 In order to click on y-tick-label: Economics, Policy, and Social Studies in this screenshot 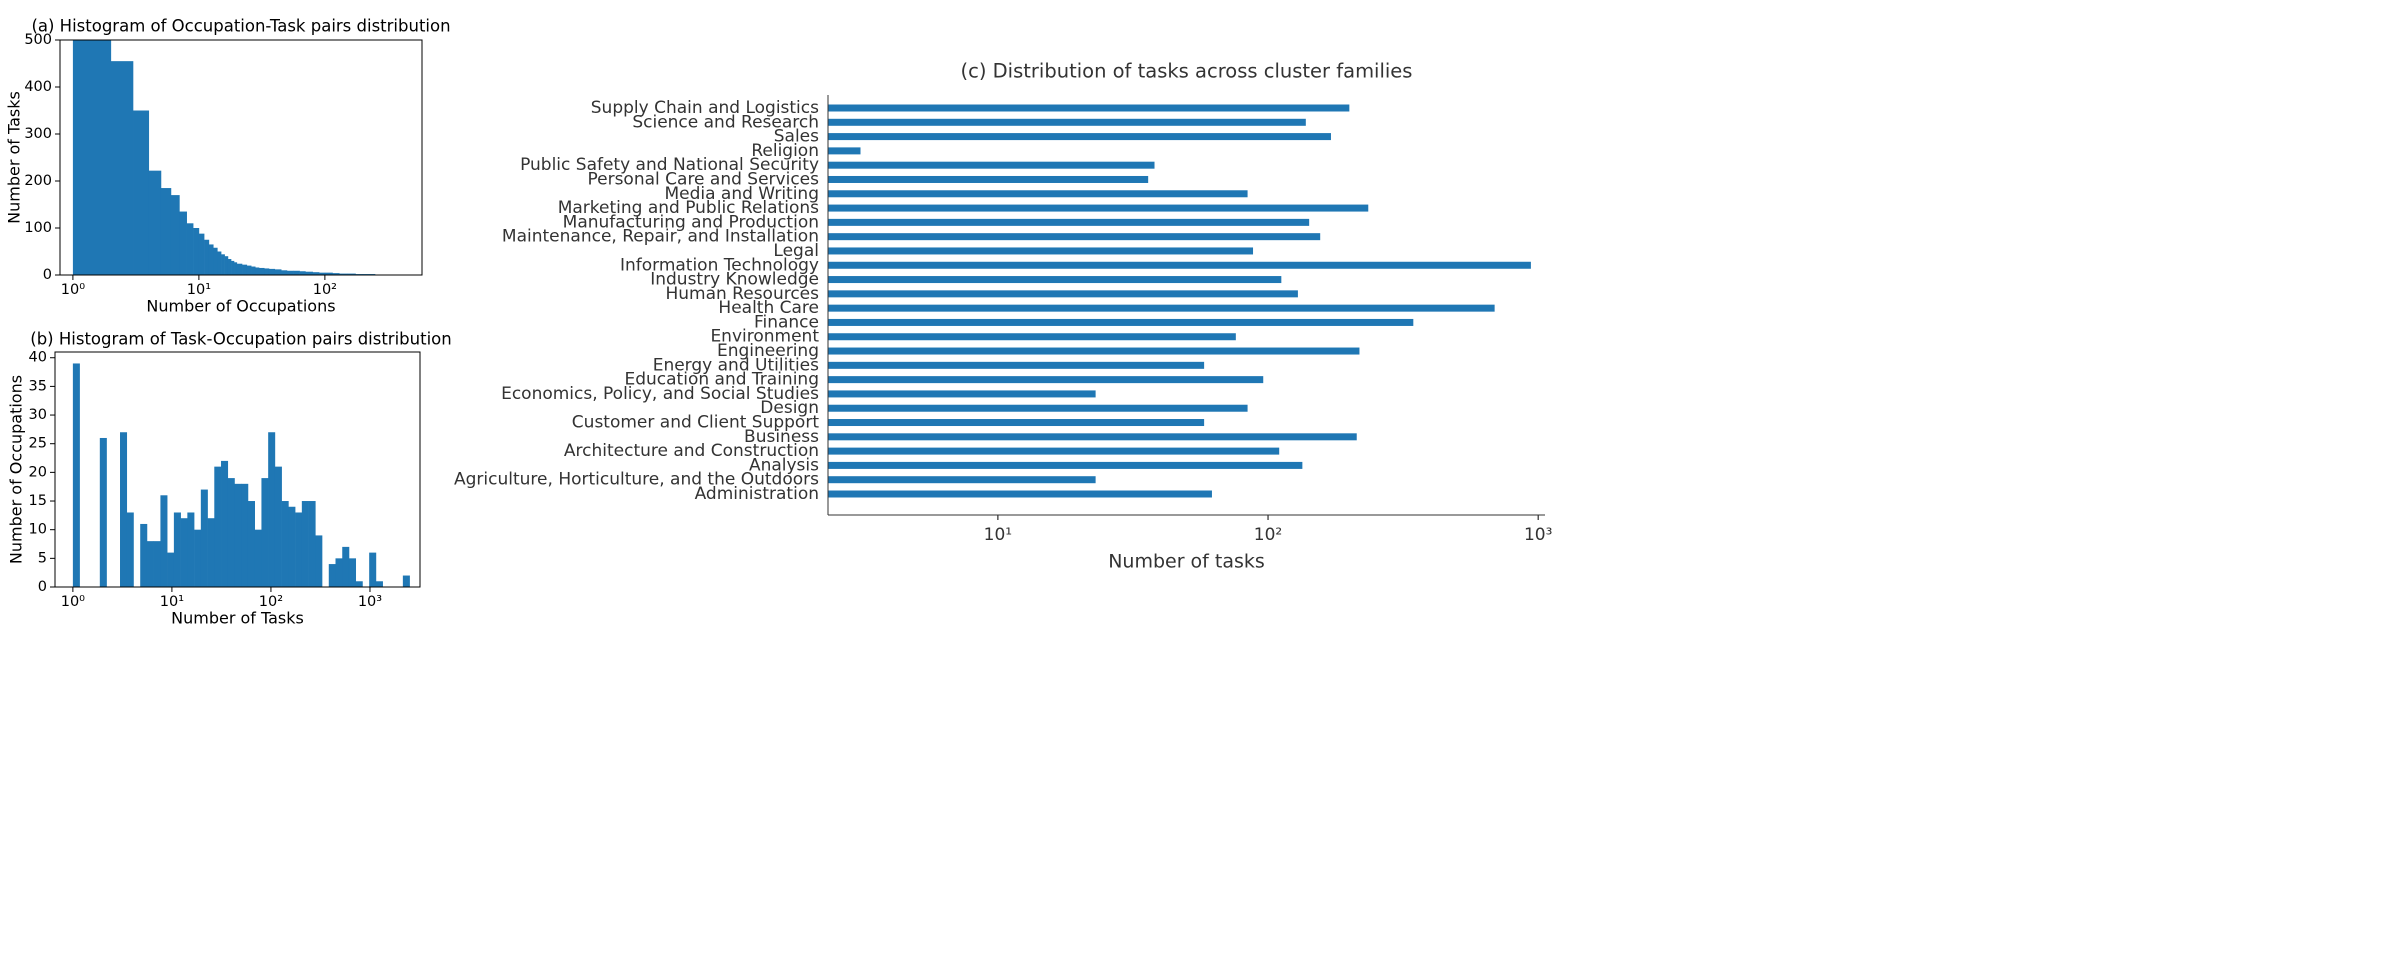, I will do `click(660, 394)`.